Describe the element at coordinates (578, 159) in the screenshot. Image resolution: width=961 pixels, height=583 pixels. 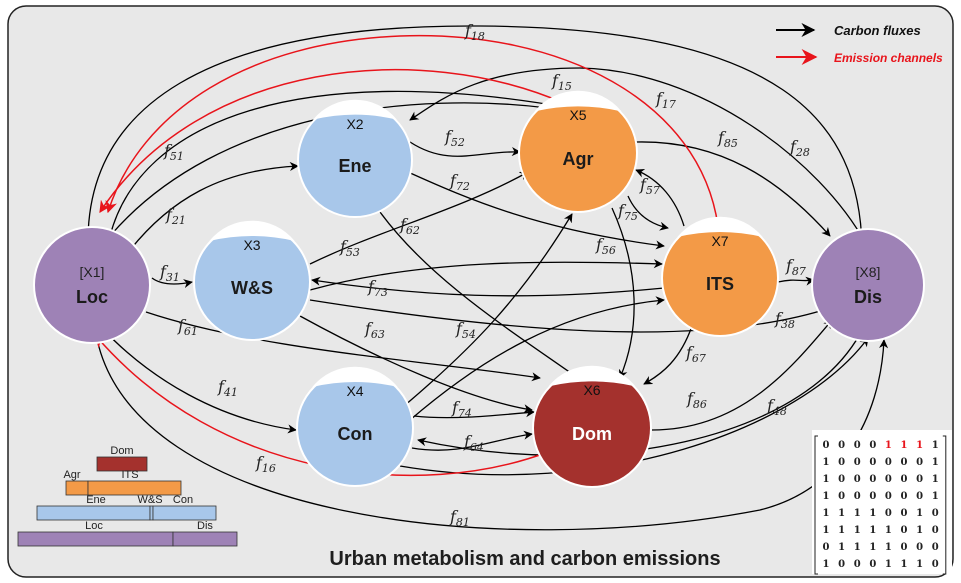
I see `node-label: Agr` at that location.